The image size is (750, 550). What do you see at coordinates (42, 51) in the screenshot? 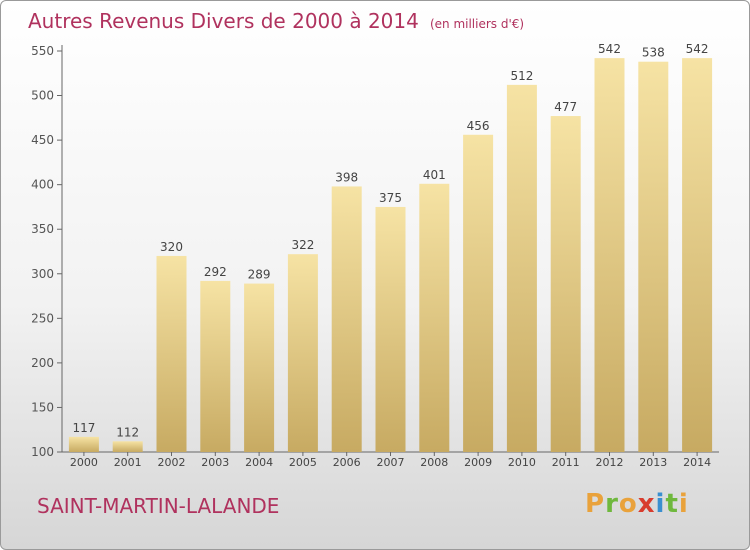
I see `y-tick-label: 550` at bounding box center [42, 51].